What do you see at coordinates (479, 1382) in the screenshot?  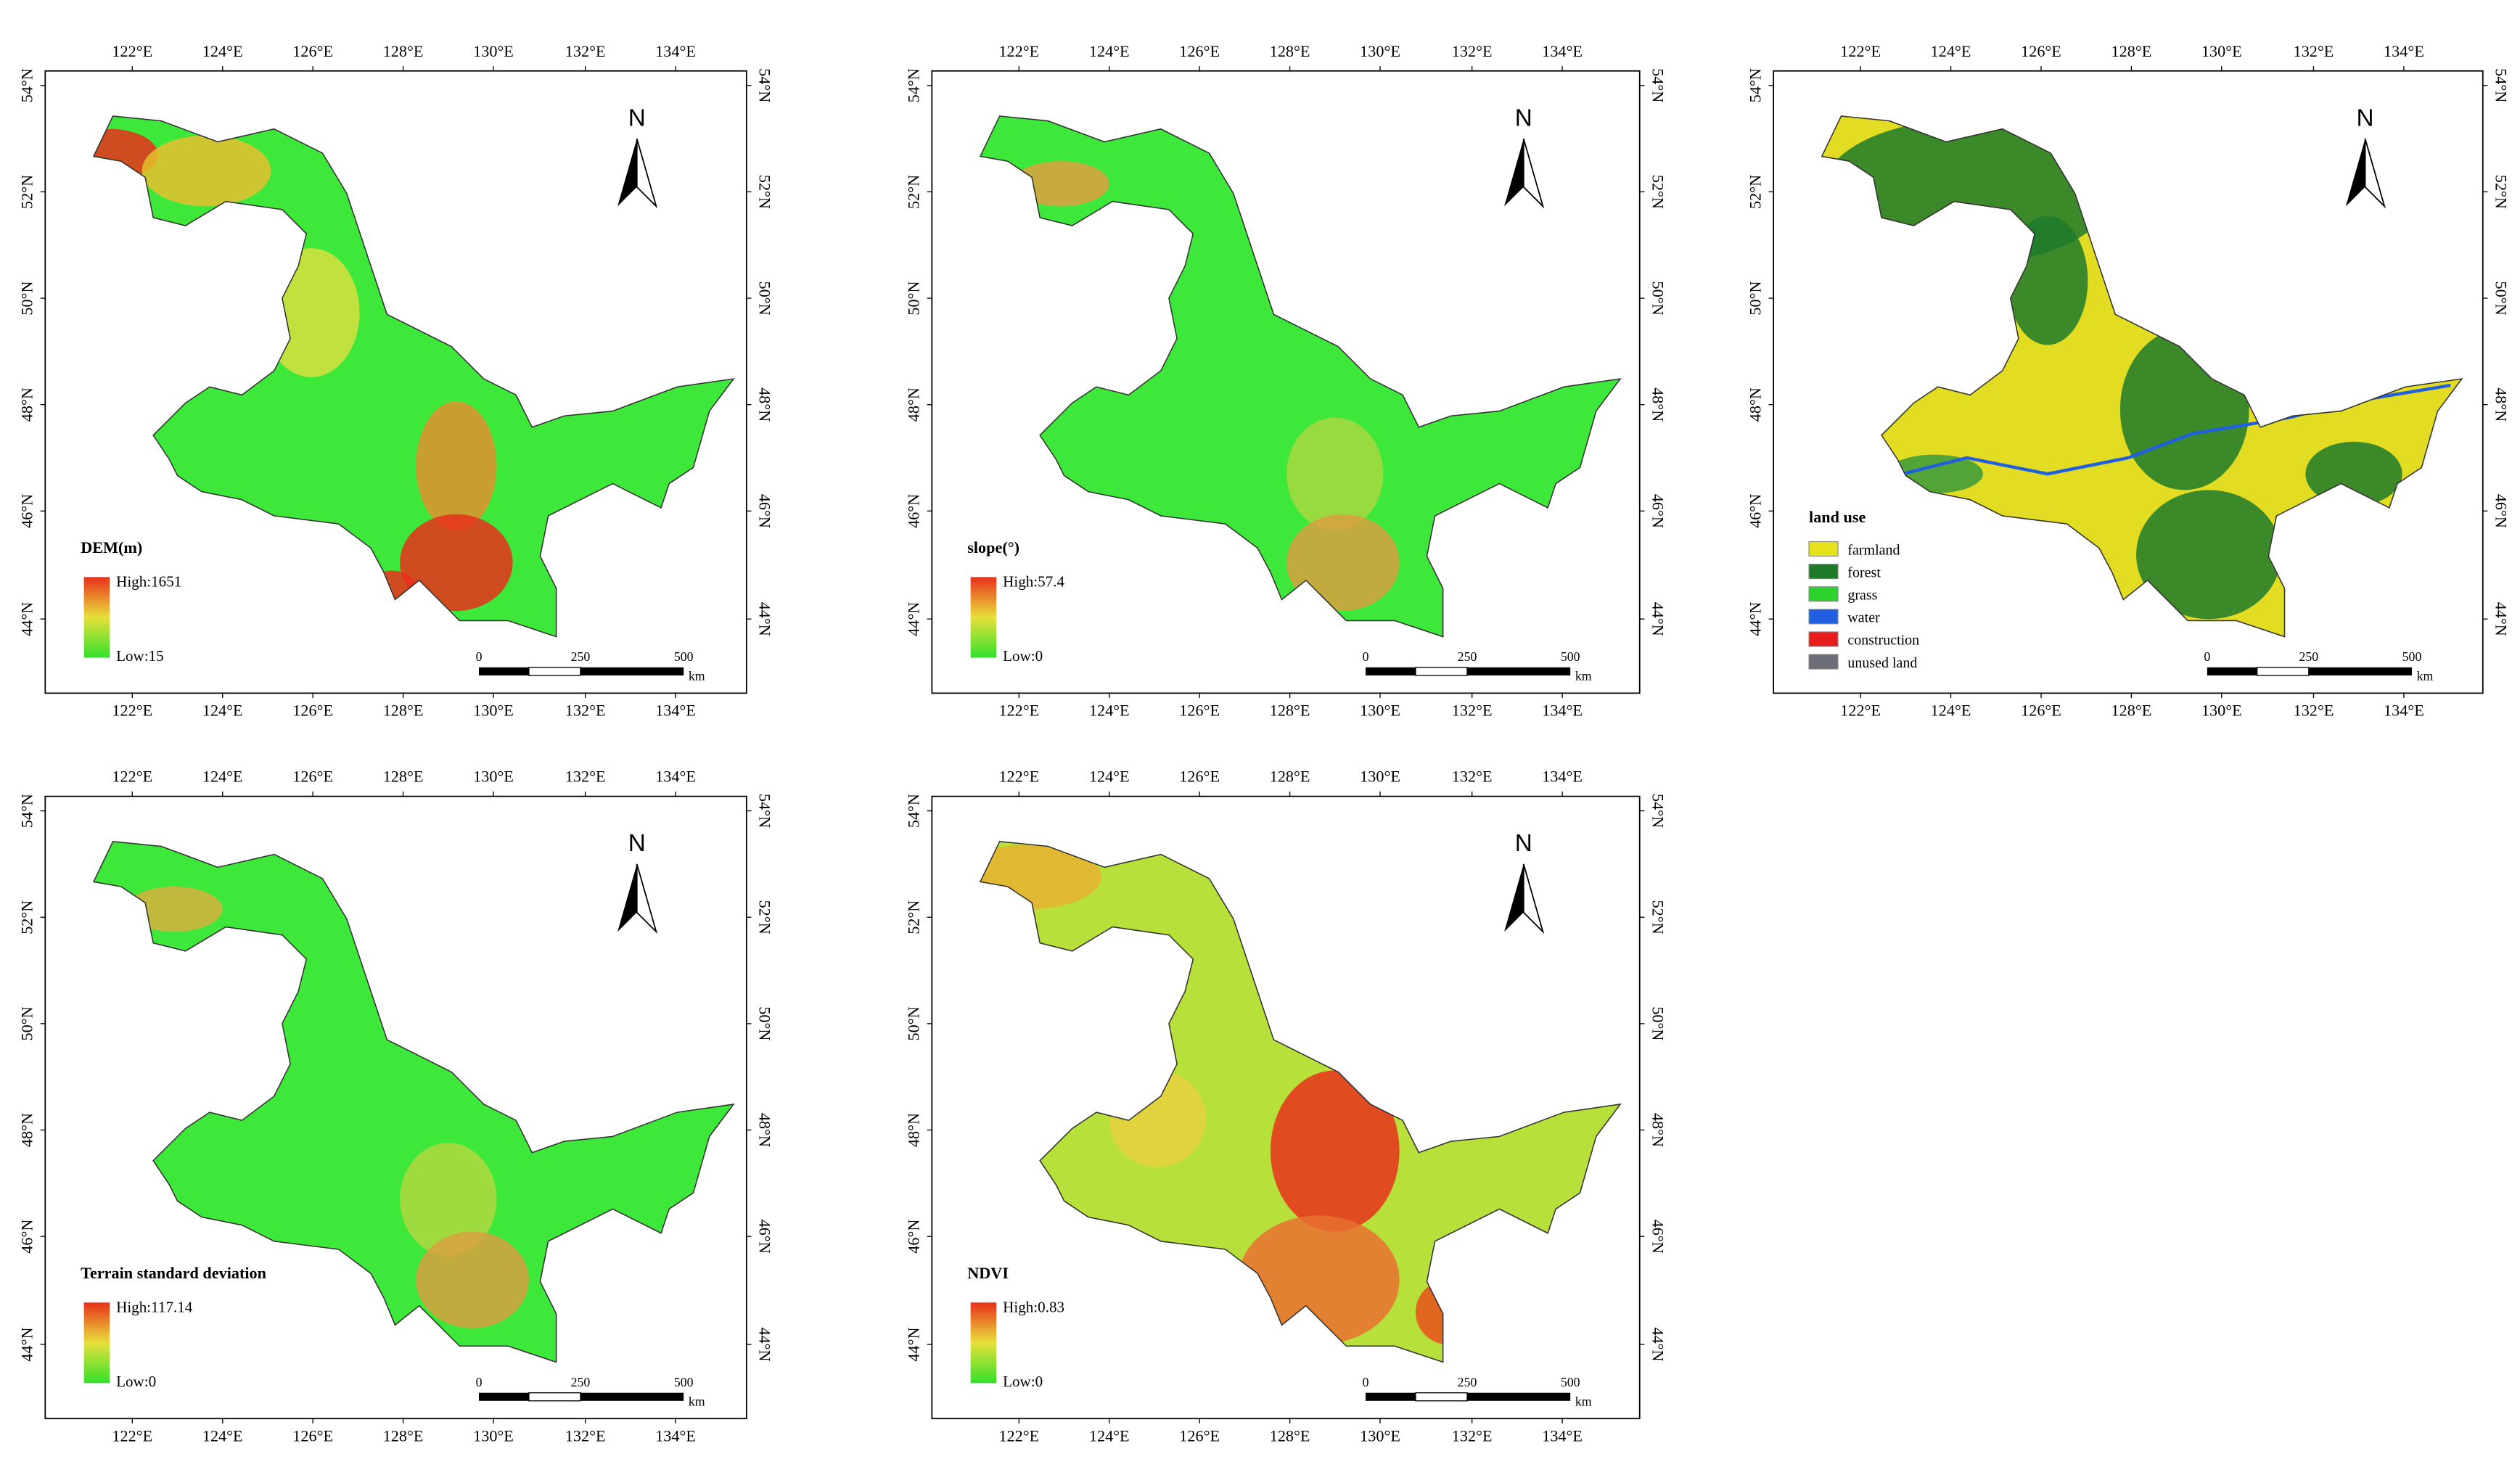 I see `scale-label: 0` at bounding box center [479, 1382].